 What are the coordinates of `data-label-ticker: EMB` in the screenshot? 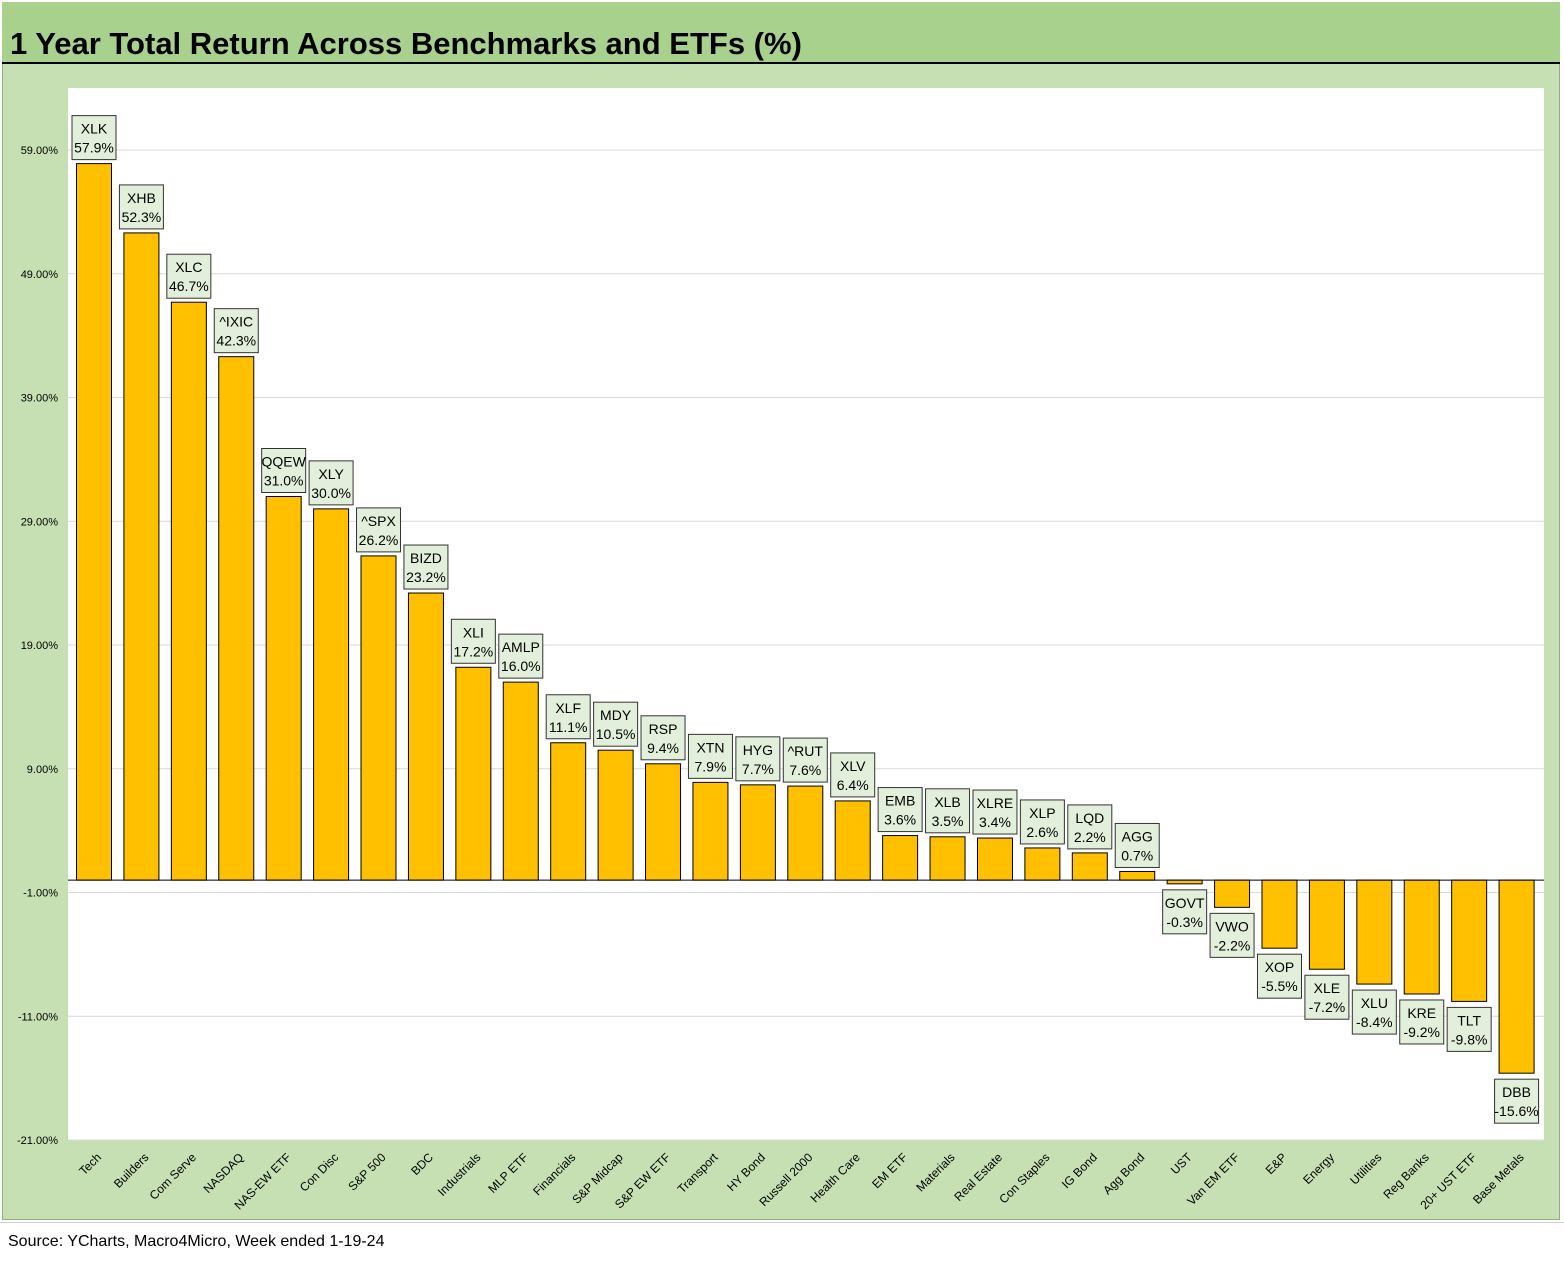 It's located at (900, 801).